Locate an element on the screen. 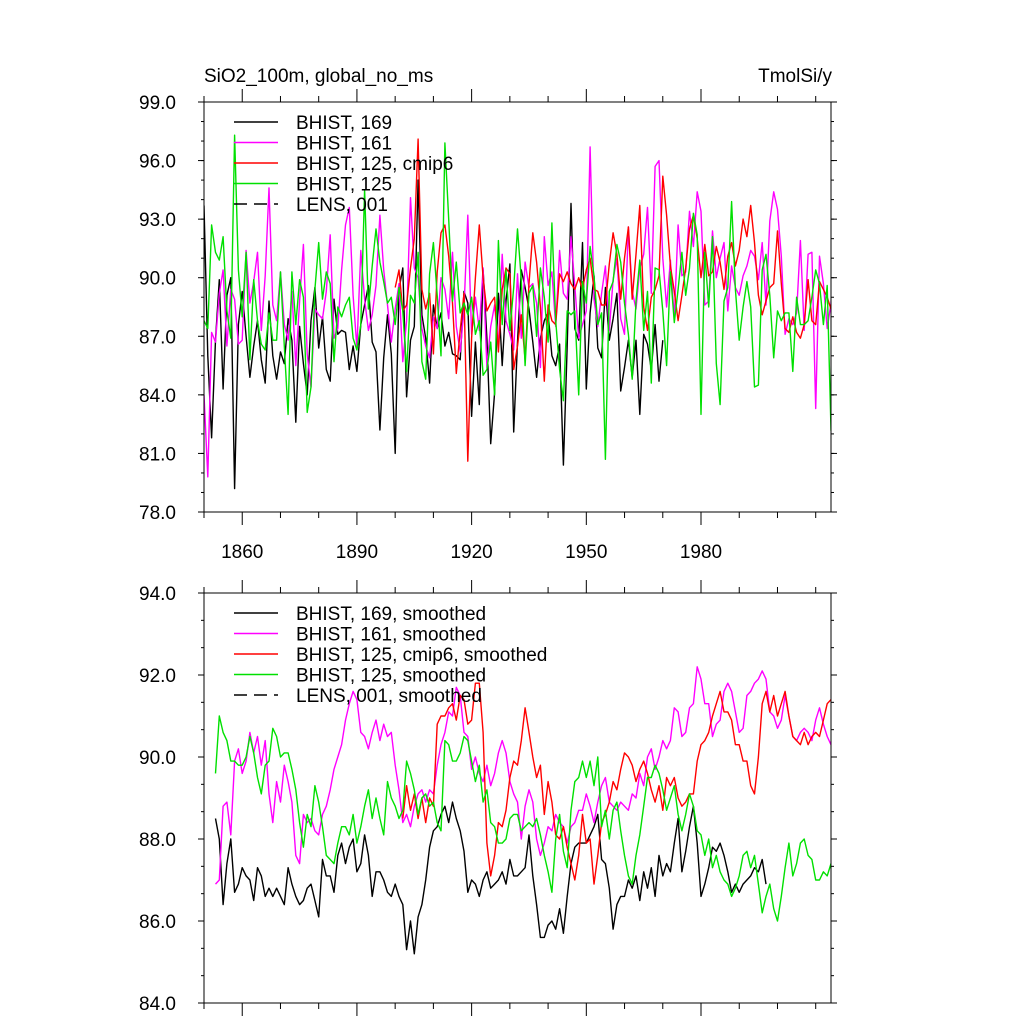 Image resolution: width=1024 pixels, height=1024 pixels. series-line-bhist-125-smoothed is located at coordinates (522, 818).